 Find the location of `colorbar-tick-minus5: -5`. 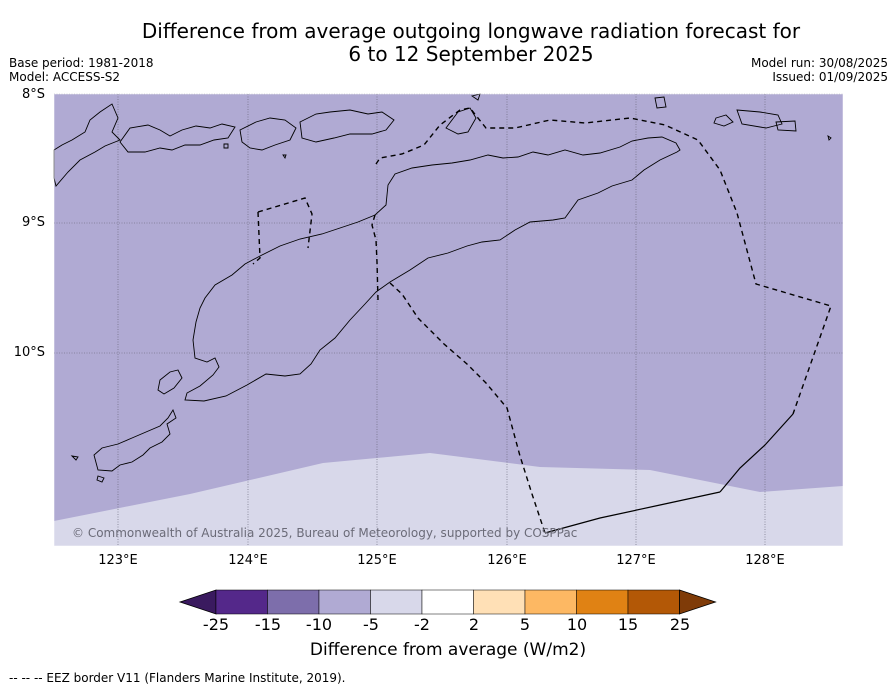

colorbar-tick-minus5: -5 is located at coordinates (371, 624).